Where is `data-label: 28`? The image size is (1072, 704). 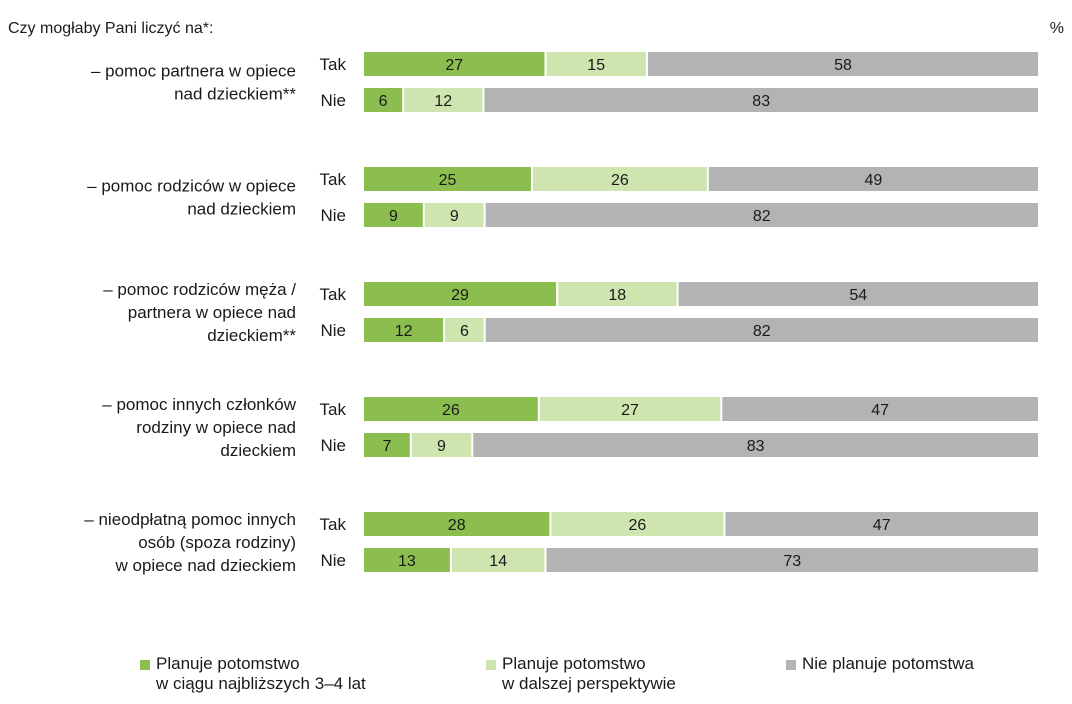
data-label: 28 is located at coordinates (457, 525).